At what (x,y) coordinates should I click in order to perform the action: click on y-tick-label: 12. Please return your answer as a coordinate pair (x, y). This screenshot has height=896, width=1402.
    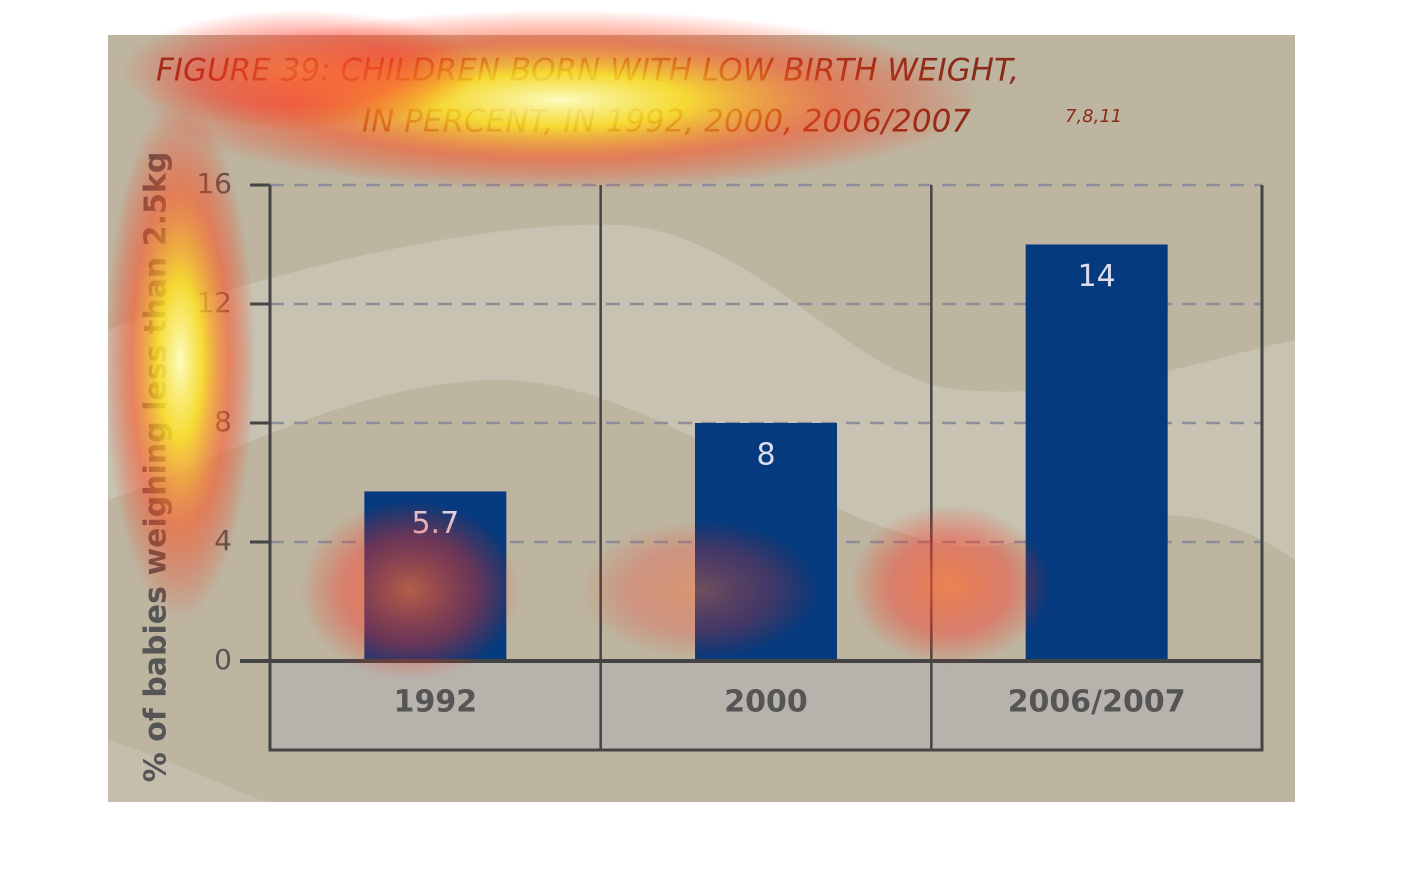
    Looking at the image, I should click on (214, 302).